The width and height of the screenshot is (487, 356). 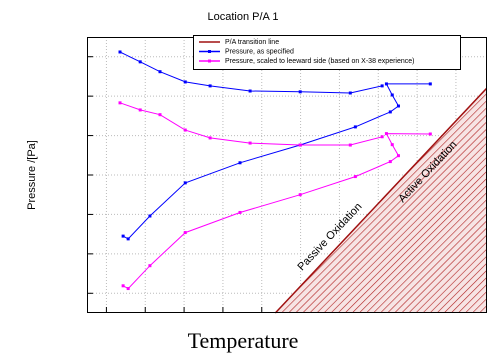 I want to click on chart-title: Location P/A 1, so click(x=243, y=17).